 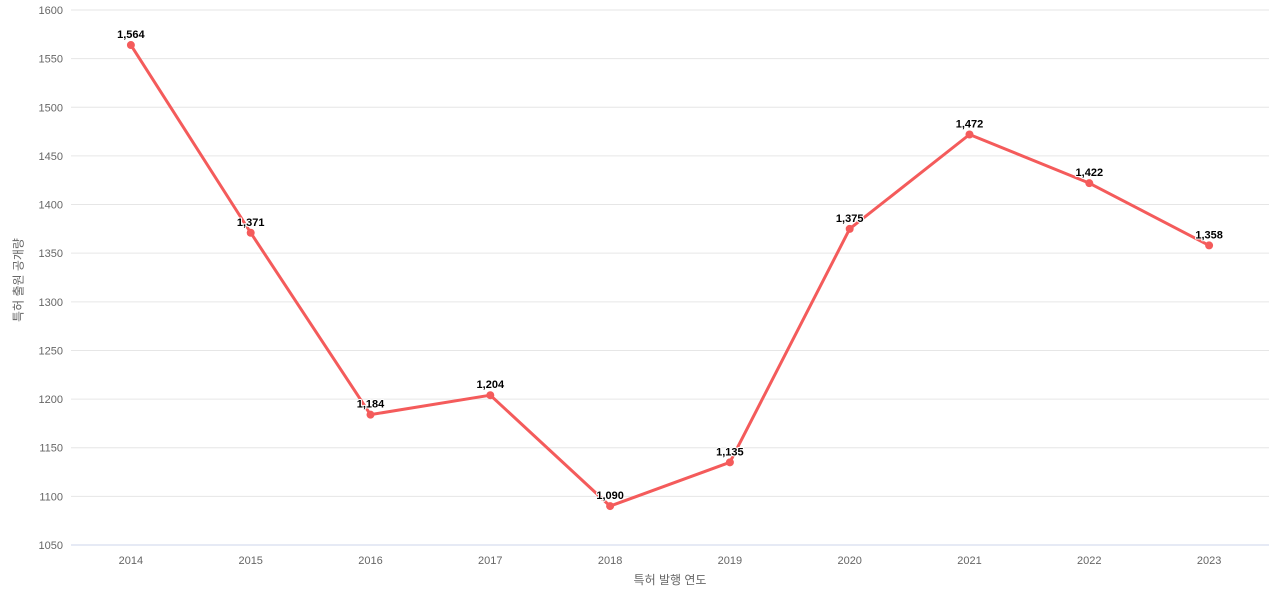 I want to click on x-axis-tick-label: 2016, so click(x=370, y=561).